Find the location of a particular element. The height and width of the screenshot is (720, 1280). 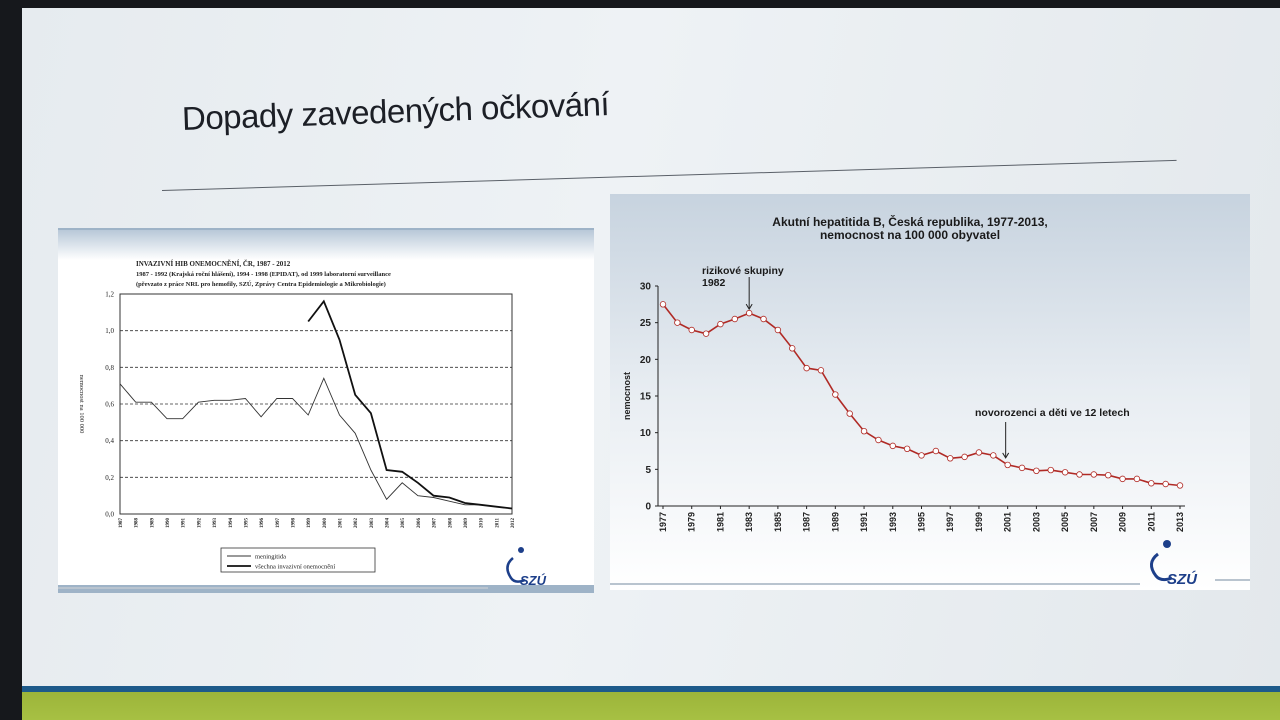

x-tick-label: 1977 is located at coordinates (663, 522).